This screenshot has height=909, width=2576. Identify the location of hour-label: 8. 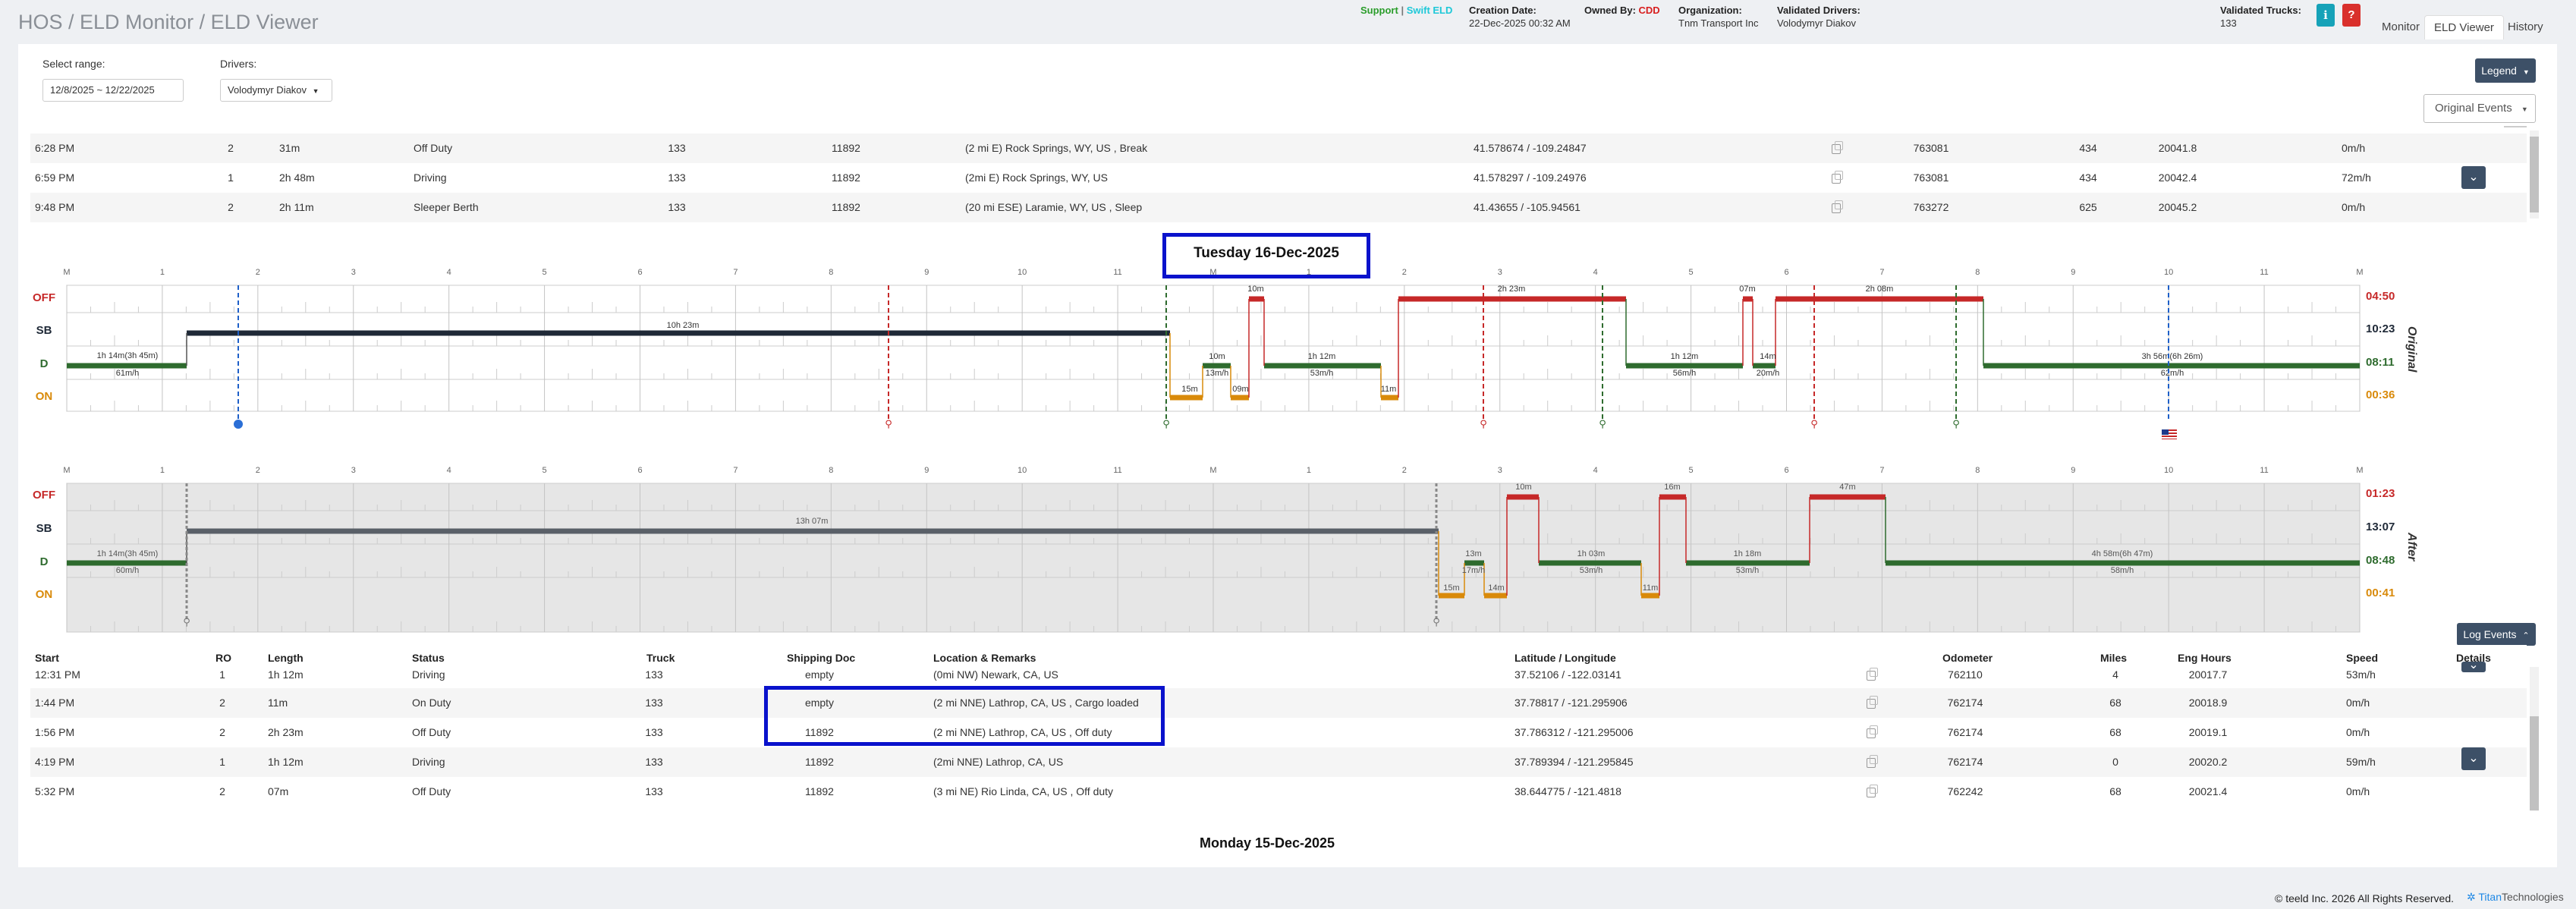
(831, 470).